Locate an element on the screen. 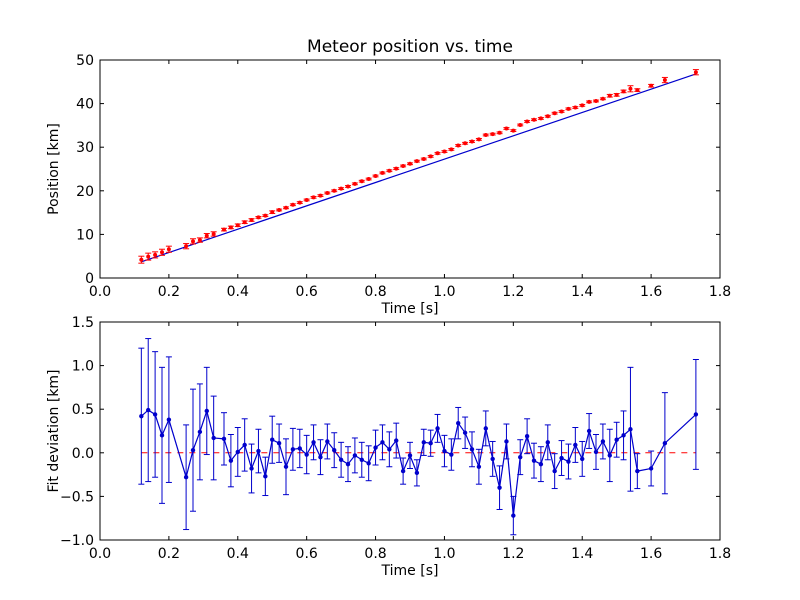 This screenshot has width=800, height=600. deviation-y-axis-label: Fit deviation [km] is located at coordinates (54, 430).